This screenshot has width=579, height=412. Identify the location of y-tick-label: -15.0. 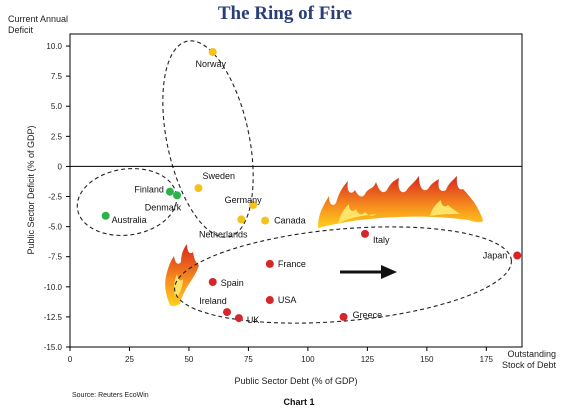
(53, 347).